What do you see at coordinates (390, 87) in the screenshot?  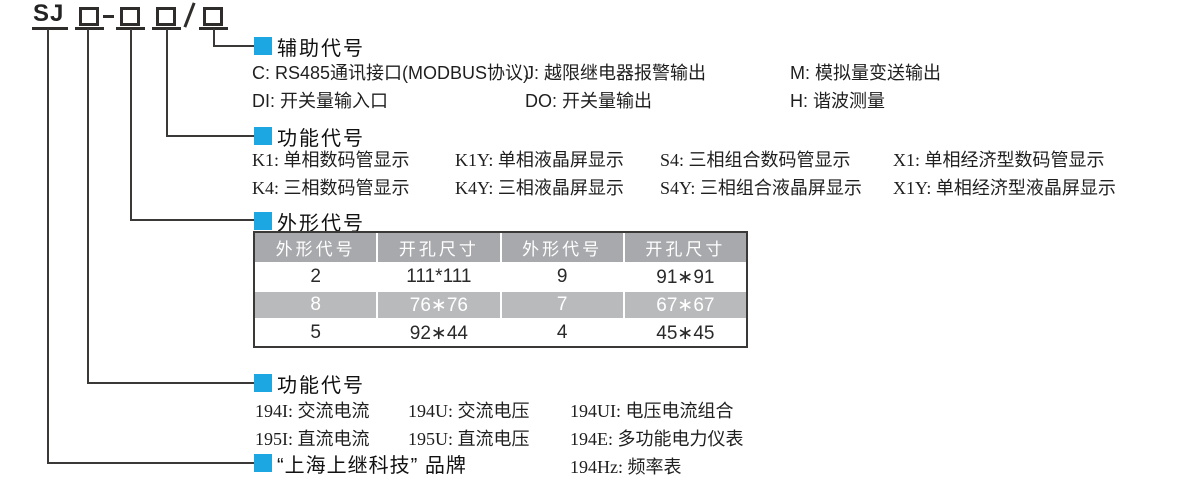 I see `auxiliary-column-1: C: RS485通讯接口(MODBUS协议) DI: 开关量输入口` at bounding box center [390, 87].